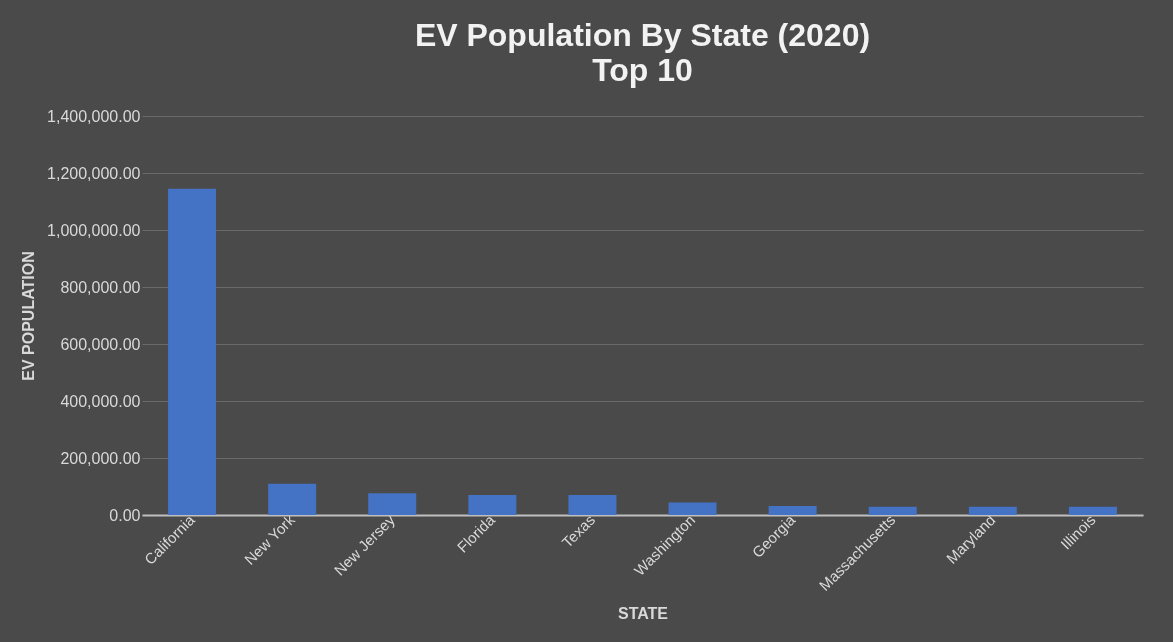  Describe the element at coordinates (100, 458) in the screenshot. I see `y-tick-label: 200,000.00` at that location.